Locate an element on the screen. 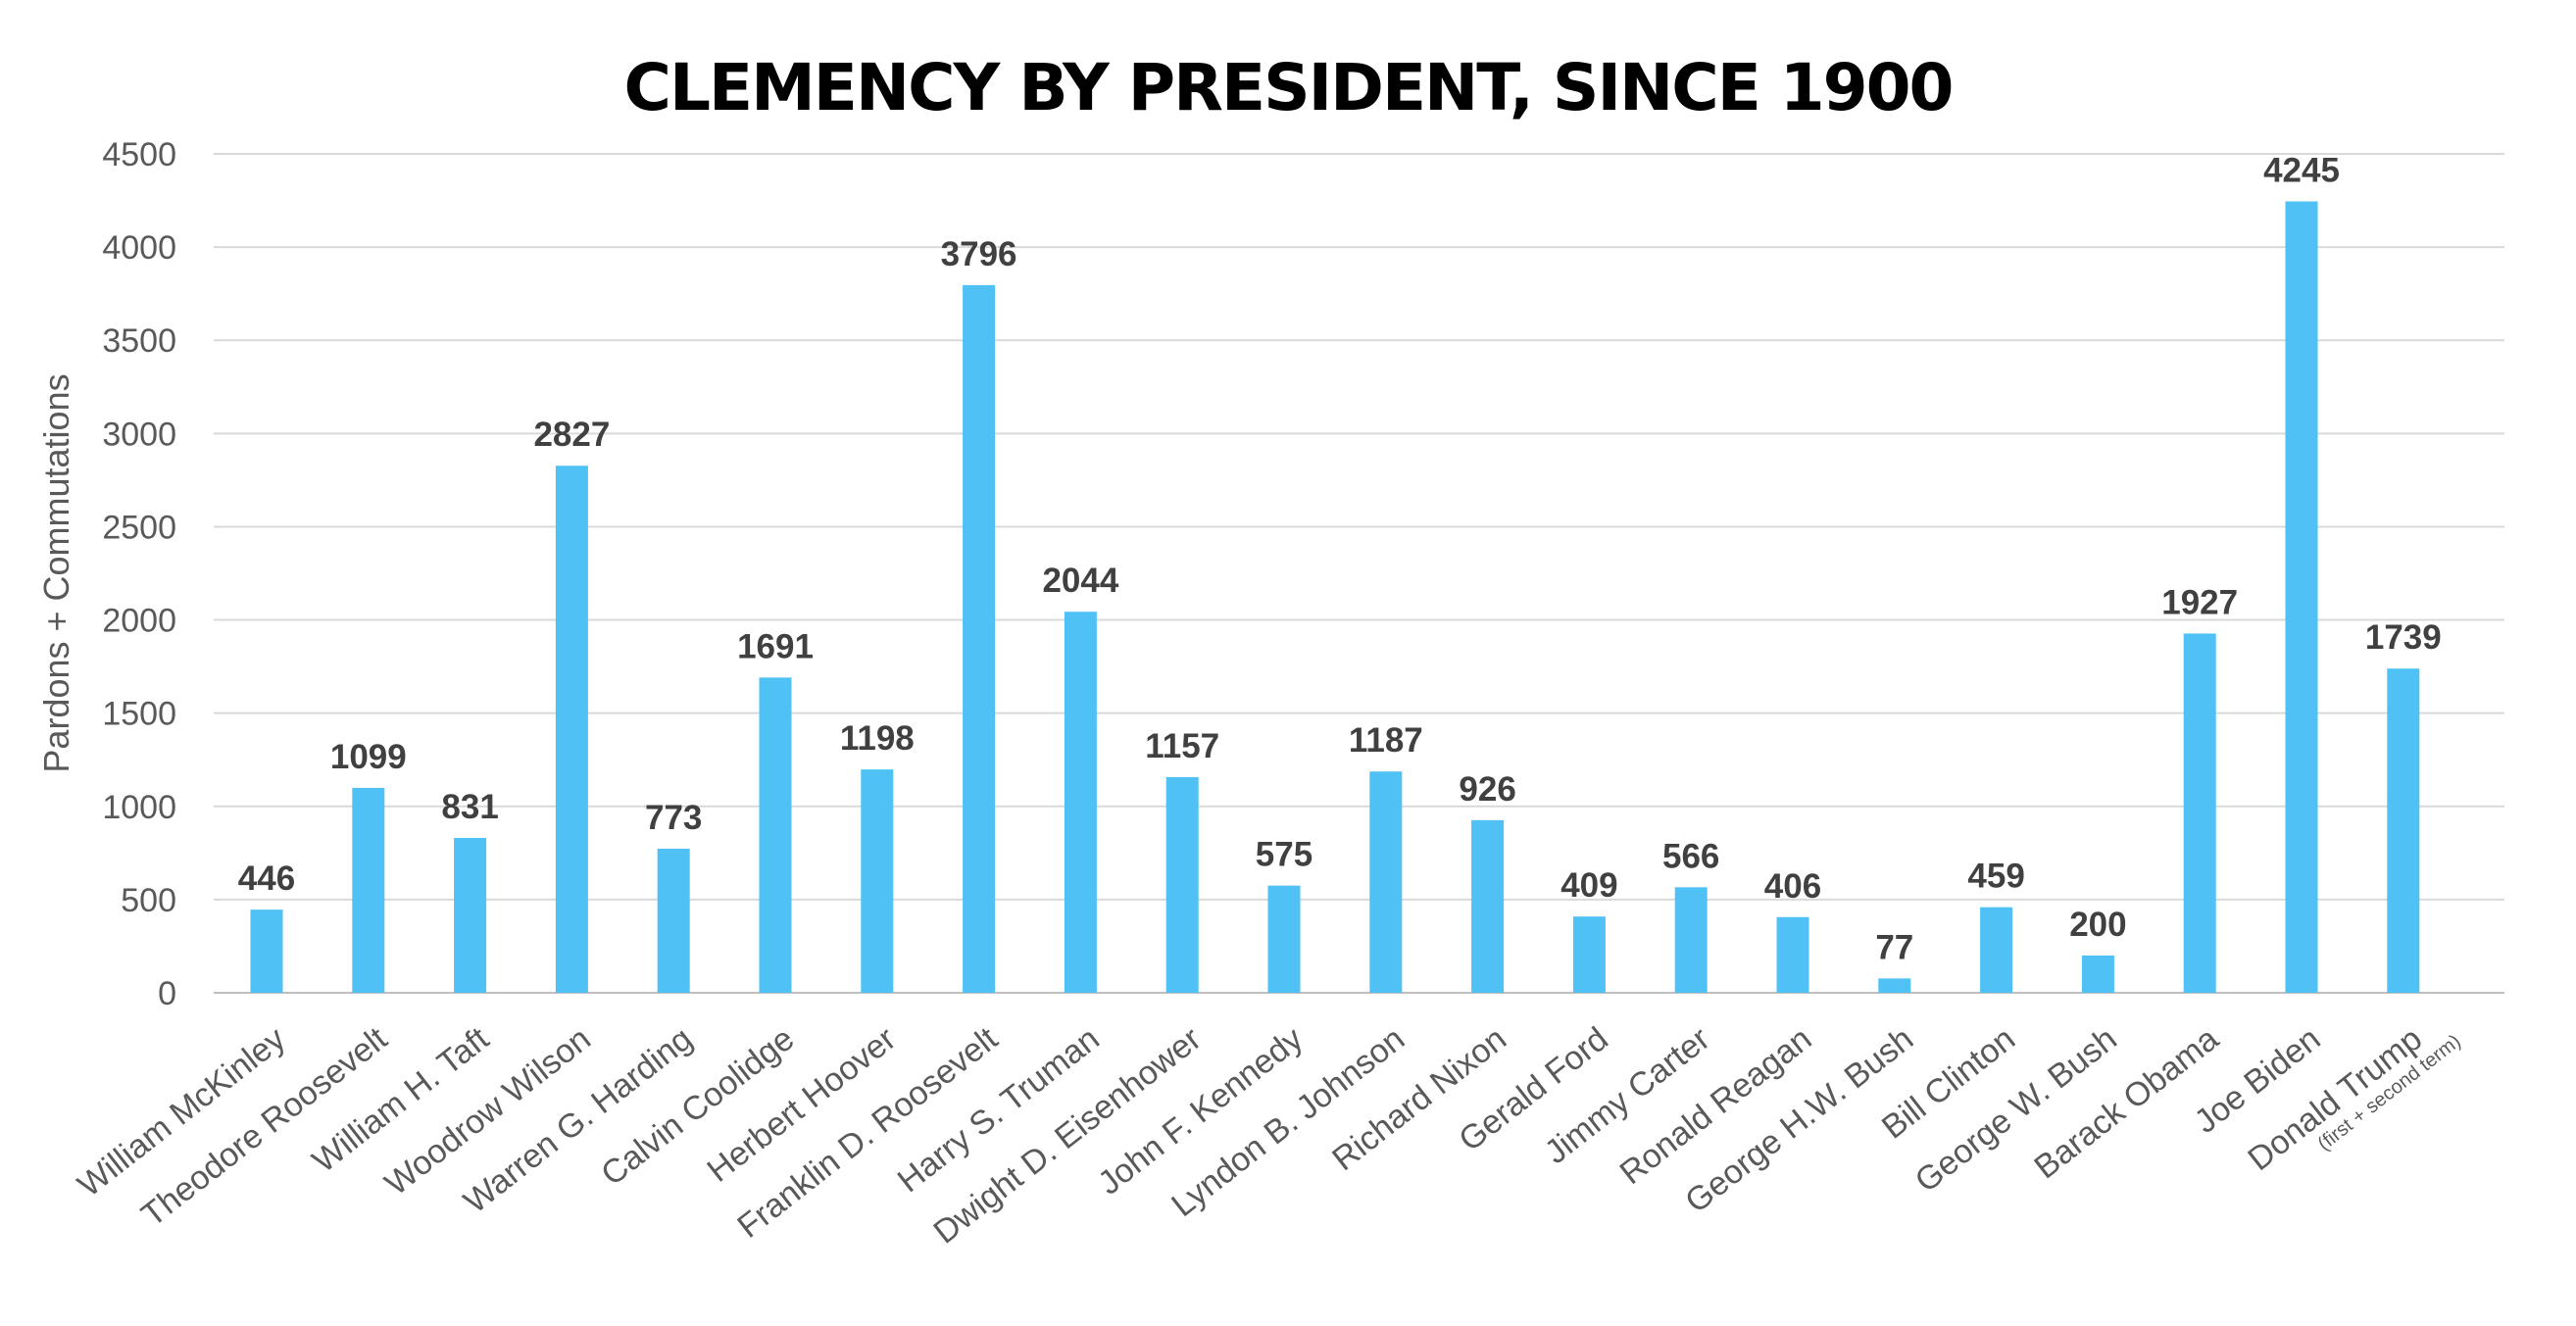 The width and height of the screenshot is (2576, 1326). y-tick-label: 2000 is located at coordinates (139, 621).